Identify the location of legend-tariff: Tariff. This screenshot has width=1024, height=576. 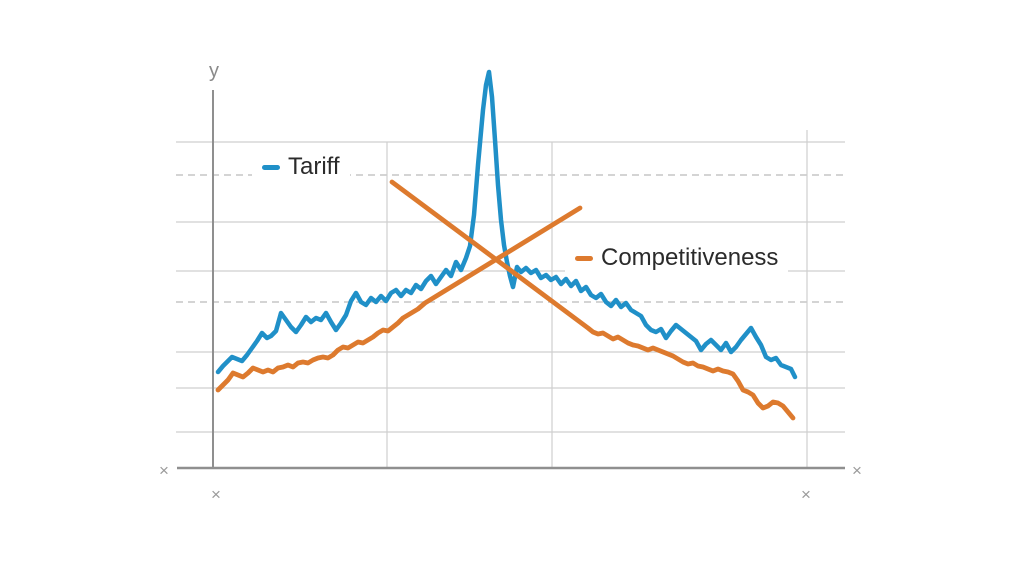
(301, 167).